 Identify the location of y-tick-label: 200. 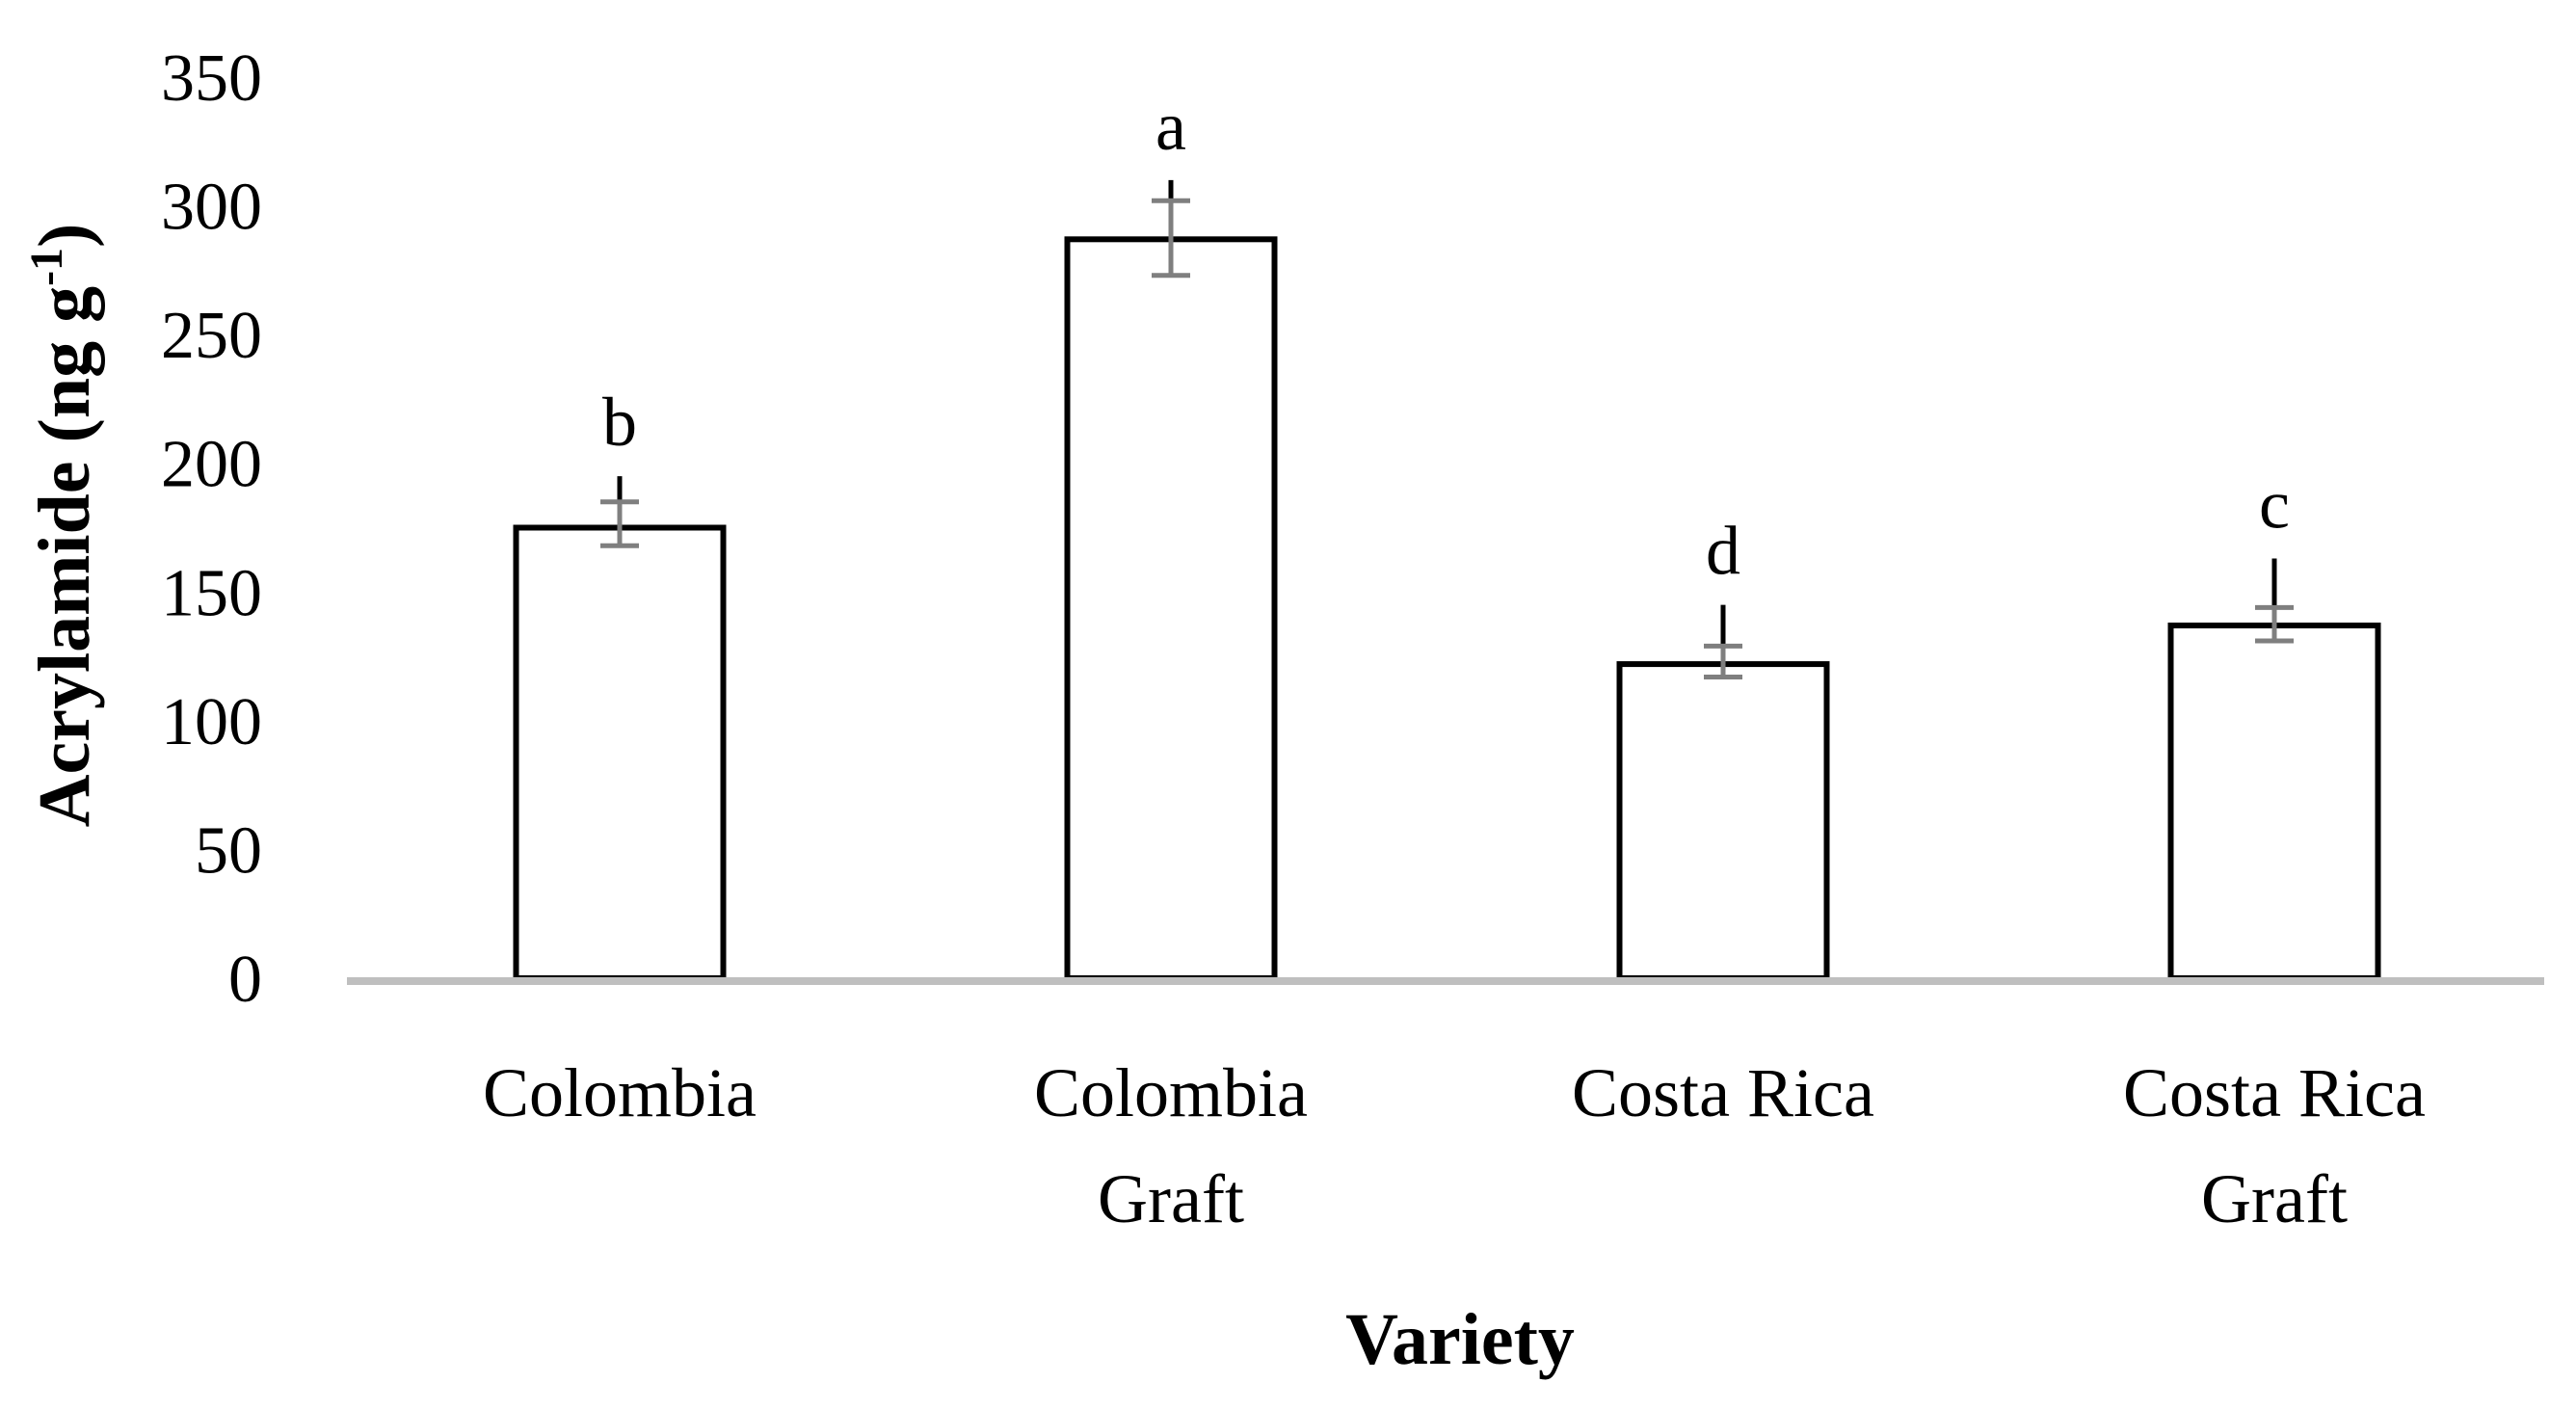
(211, 465).